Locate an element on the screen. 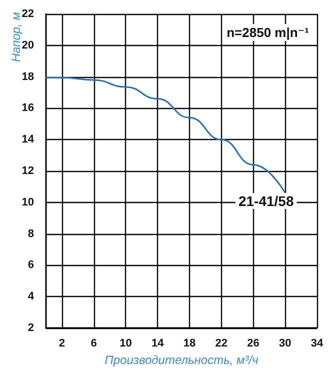 Image resolution: width=330 pixels, height=372 pixels. x-axis-title: Производительность, м³/ч is located at coordinates (181, 360).